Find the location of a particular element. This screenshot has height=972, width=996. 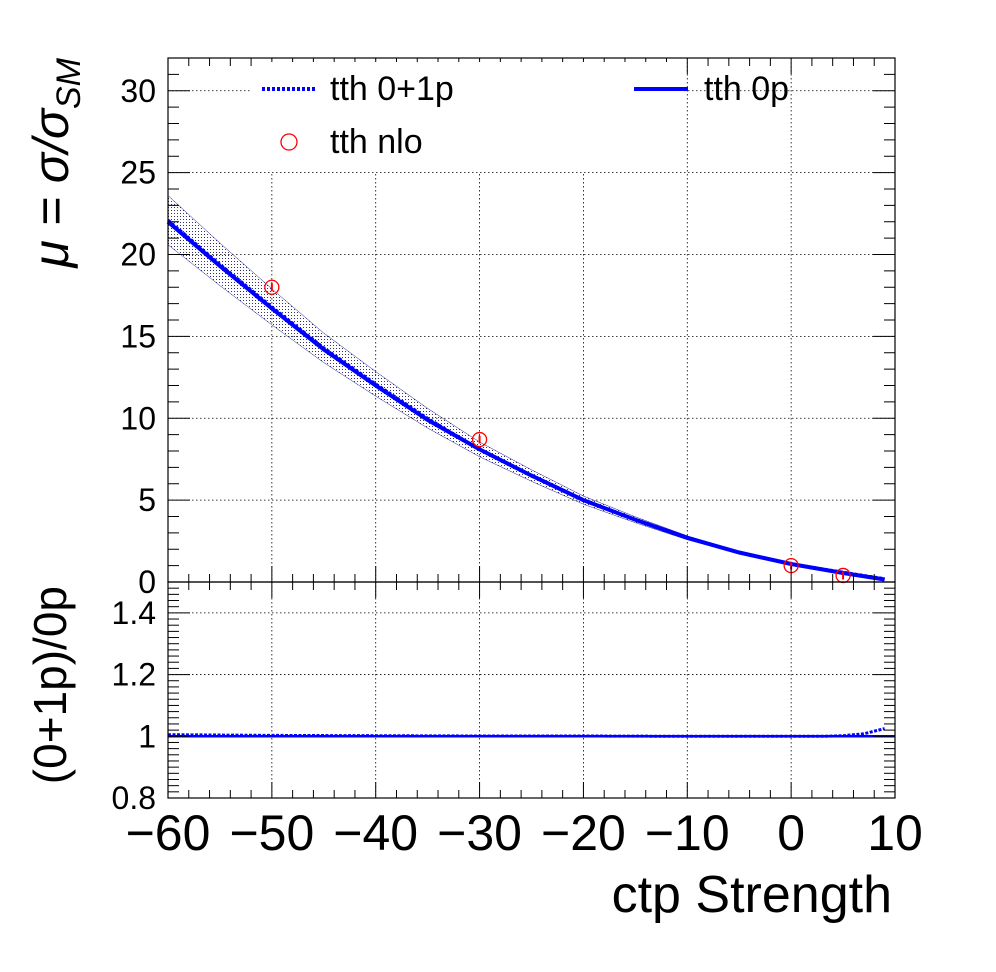

x-tick-label: −60 is located at coordinates (168, 833).